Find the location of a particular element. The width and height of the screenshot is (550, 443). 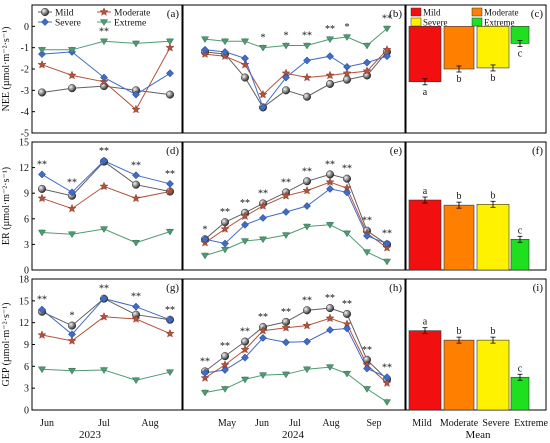

panel-letter: (h) is located at coordinates (395, 288).